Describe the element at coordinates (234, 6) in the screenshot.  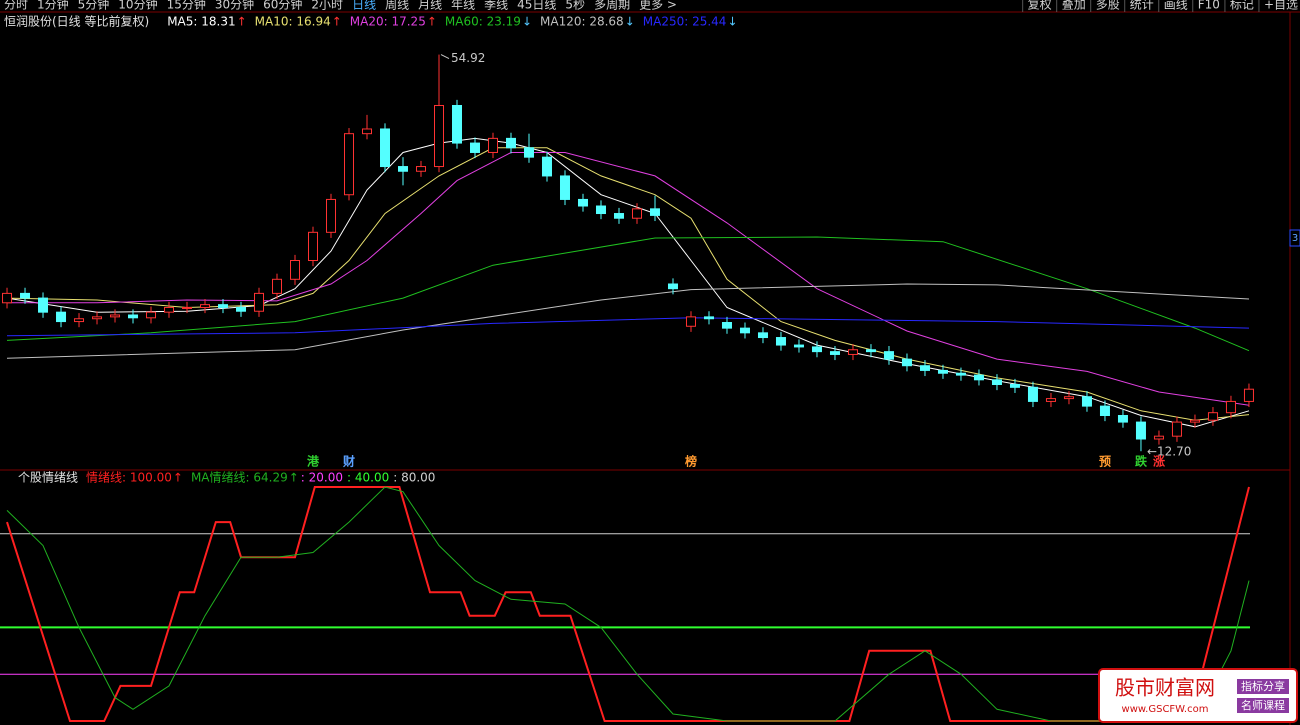
I see `period-tab: 30分钟` at that location.